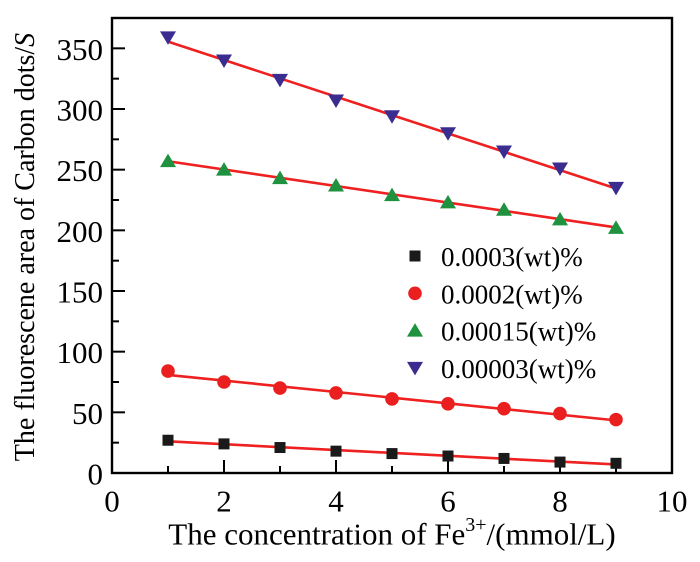 This screenshot has width=700, height=562. Describe the element at coordinates (476, 525) in the screenshot. I see `x-axis-label-superscript: 3+` at that location.